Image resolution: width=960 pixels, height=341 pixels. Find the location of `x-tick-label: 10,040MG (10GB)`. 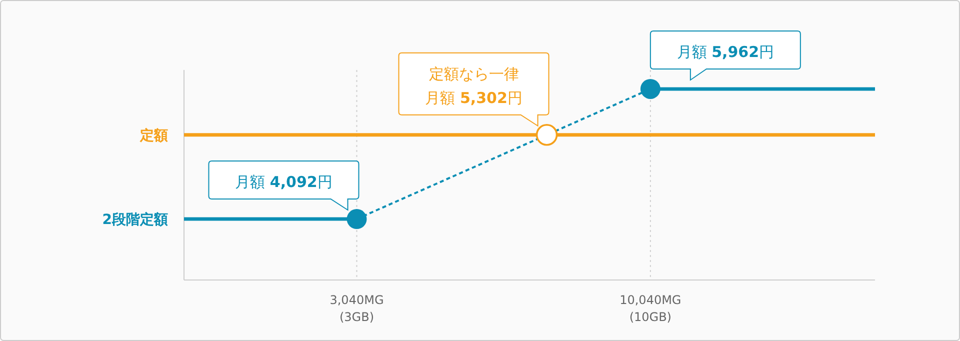

x-tick-label: 10,040MG (10GB) is located at coordinates (651, 308).